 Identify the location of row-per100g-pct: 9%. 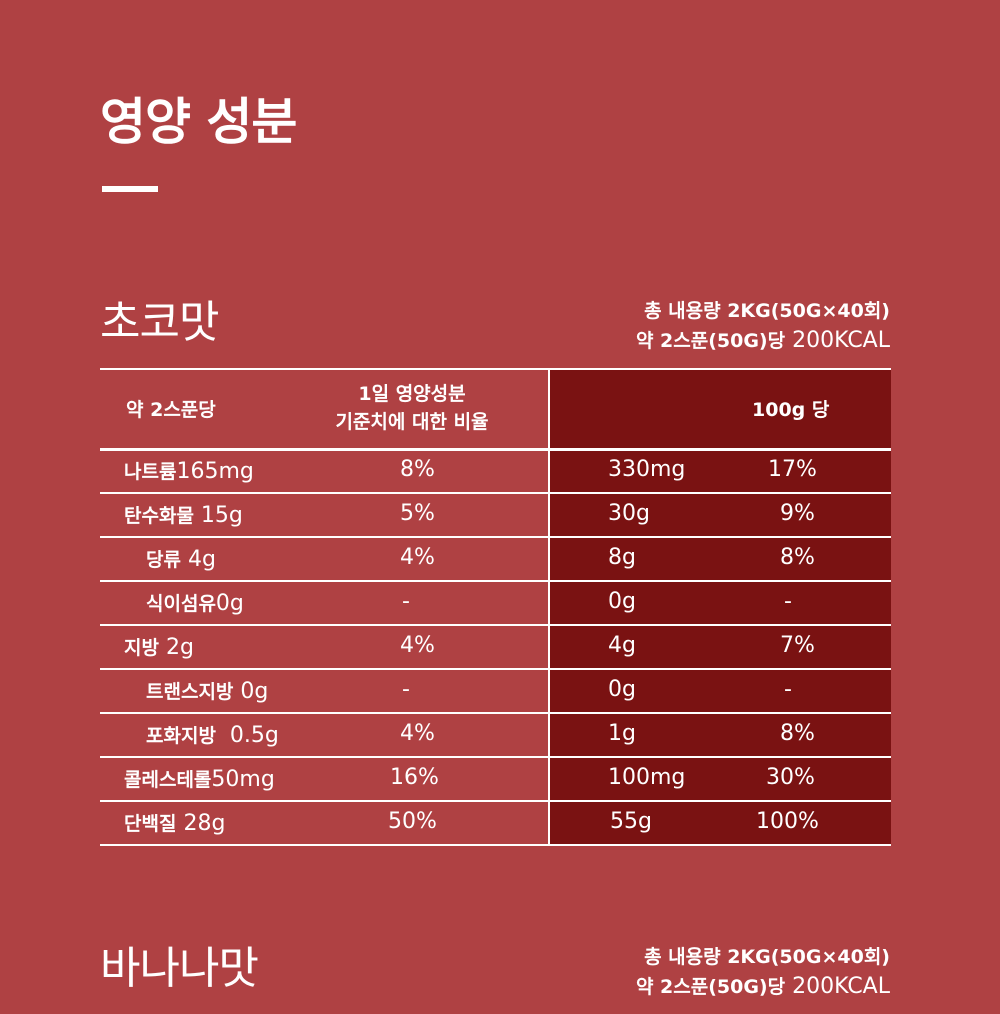
(797, 513).